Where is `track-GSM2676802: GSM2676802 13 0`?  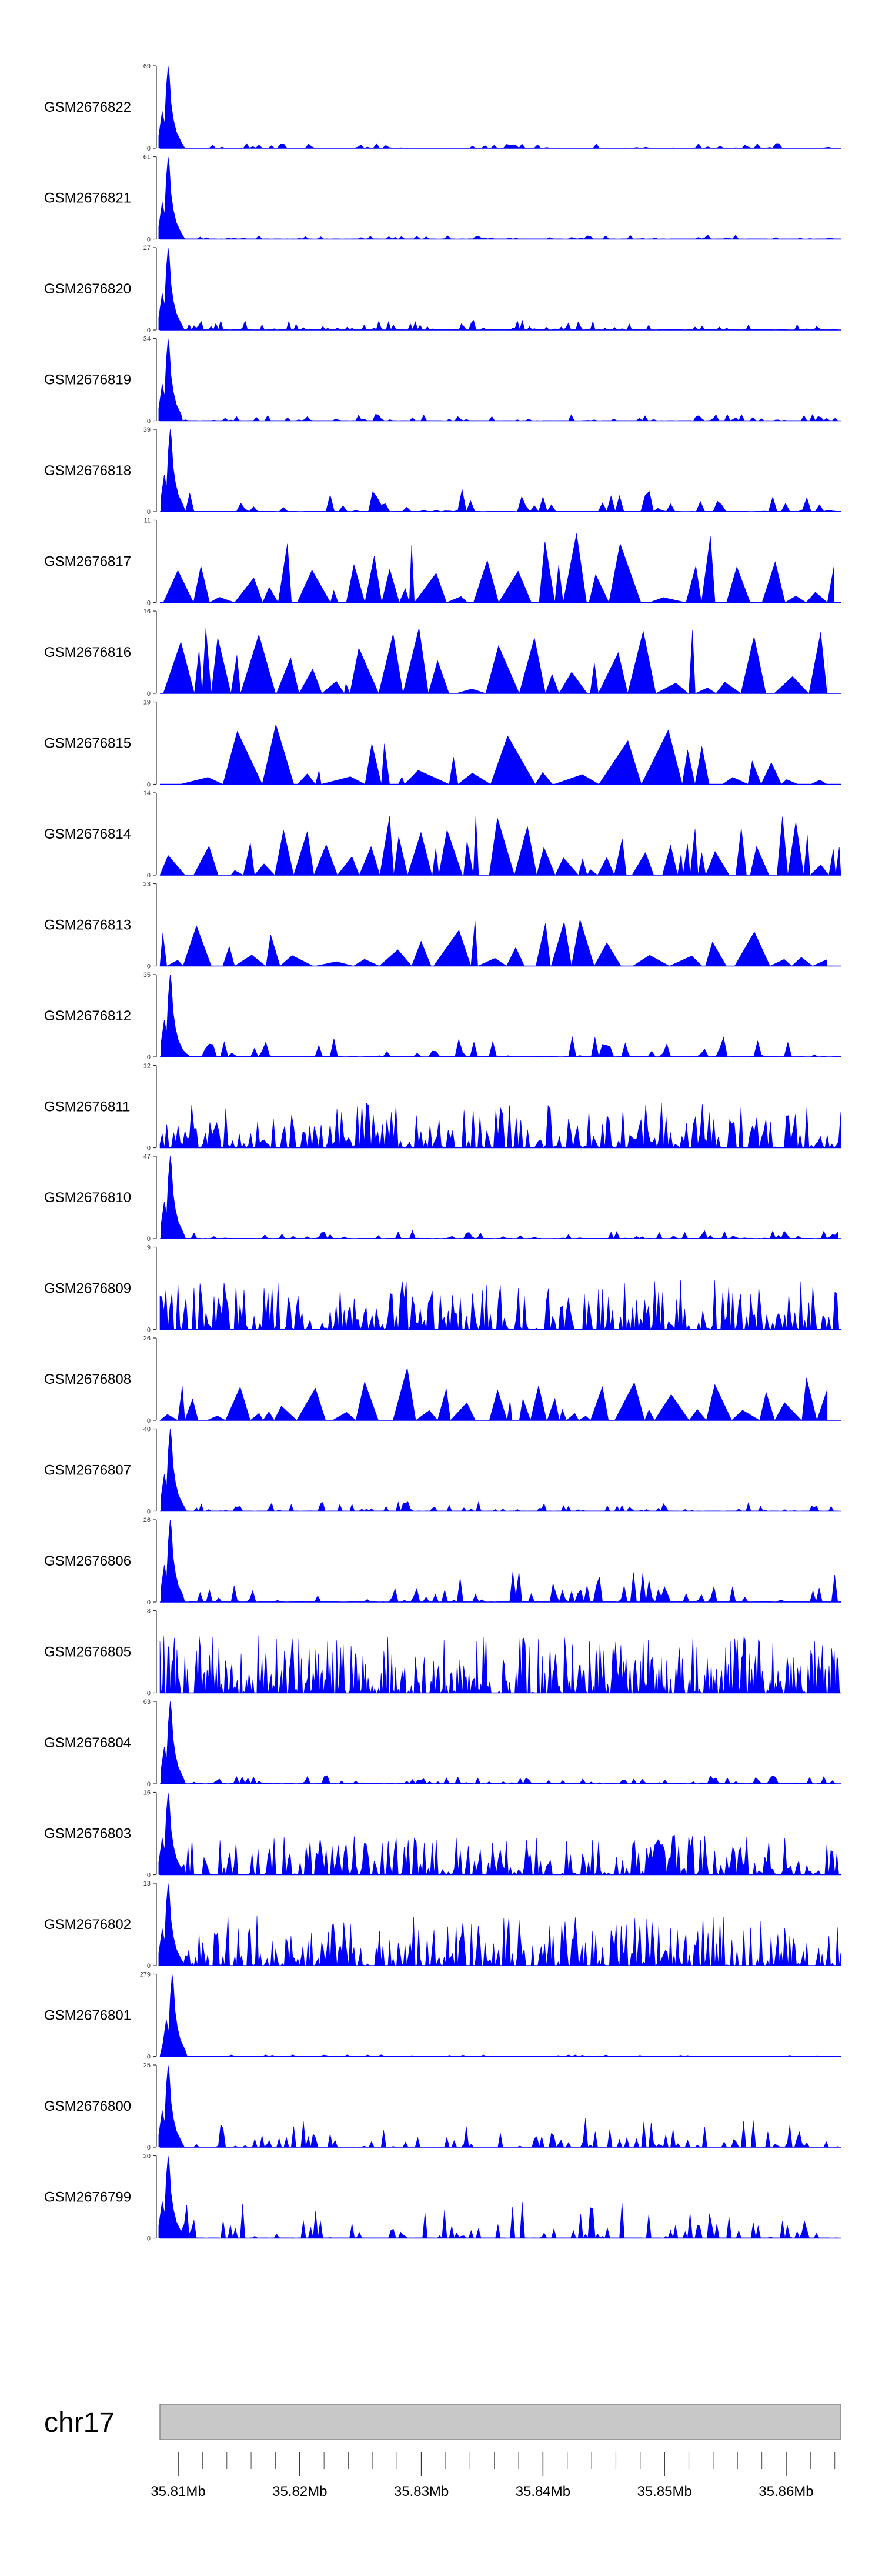
track-GSM2676802: GSM2676802 13 0 is located at coordinates (442, 1925).